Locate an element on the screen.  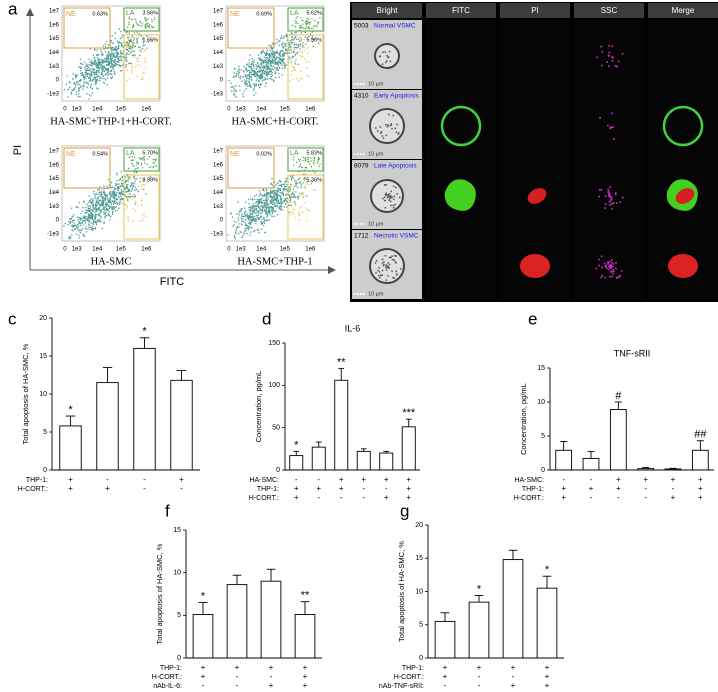
early-events is located at coordinates (135, 199).